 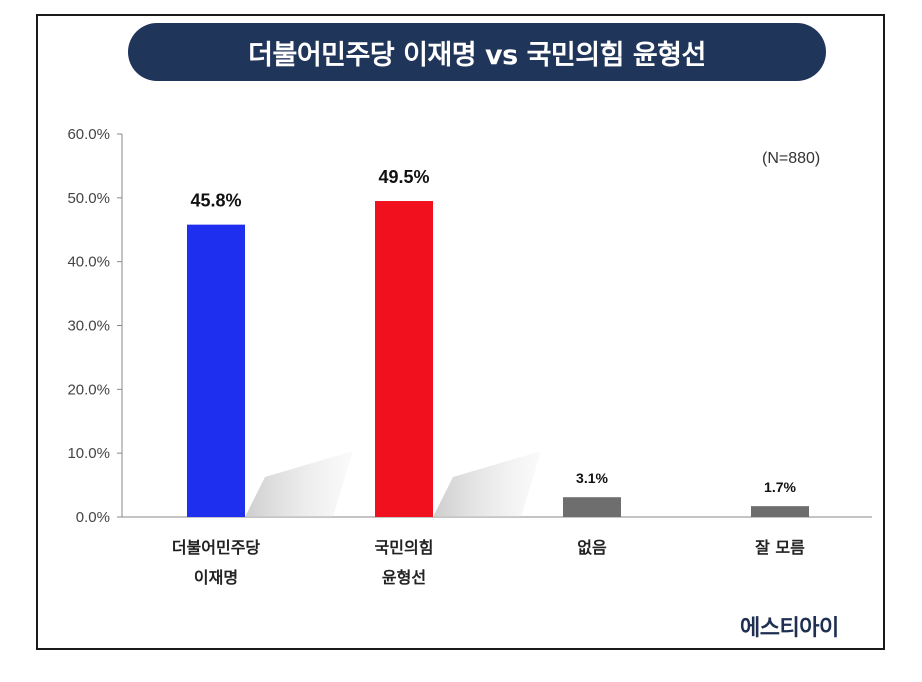 What do you see at coordinates (592, 547) in the screenshot?
I see `category-label: 없음` at bounding box center [592, 547].